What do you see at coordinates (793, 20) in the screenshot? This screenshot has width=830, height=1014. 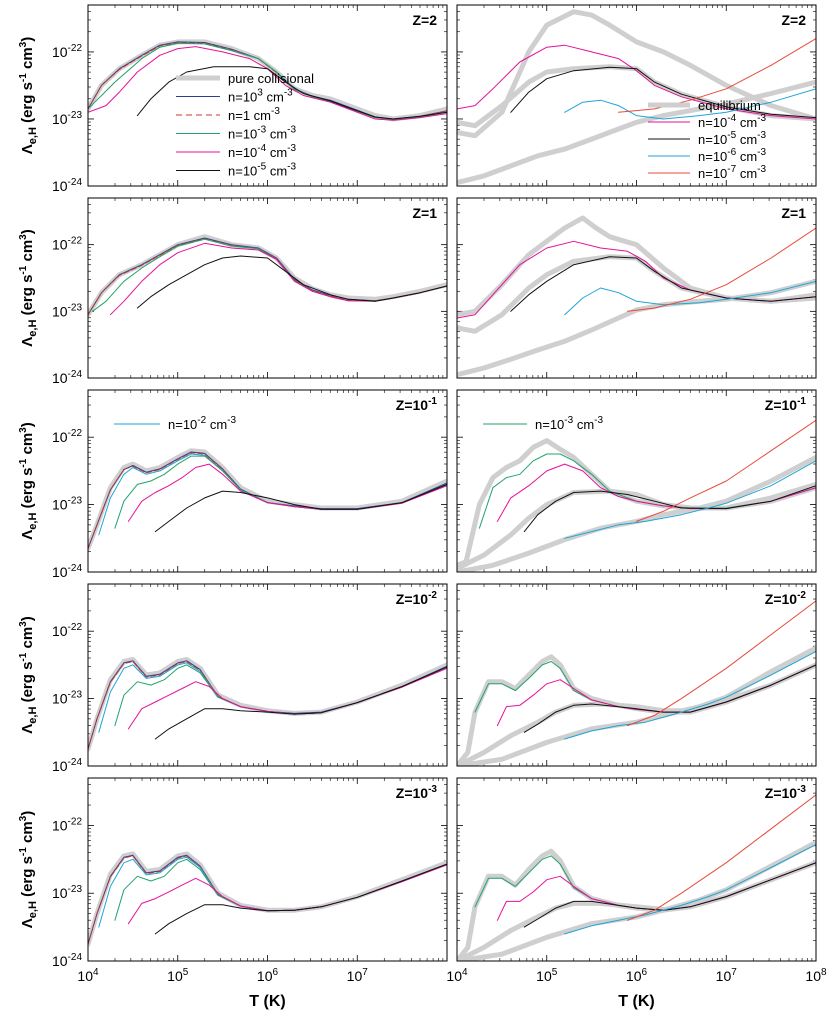 I see `panel-title: Z=2` at bounding box center [793, 20].